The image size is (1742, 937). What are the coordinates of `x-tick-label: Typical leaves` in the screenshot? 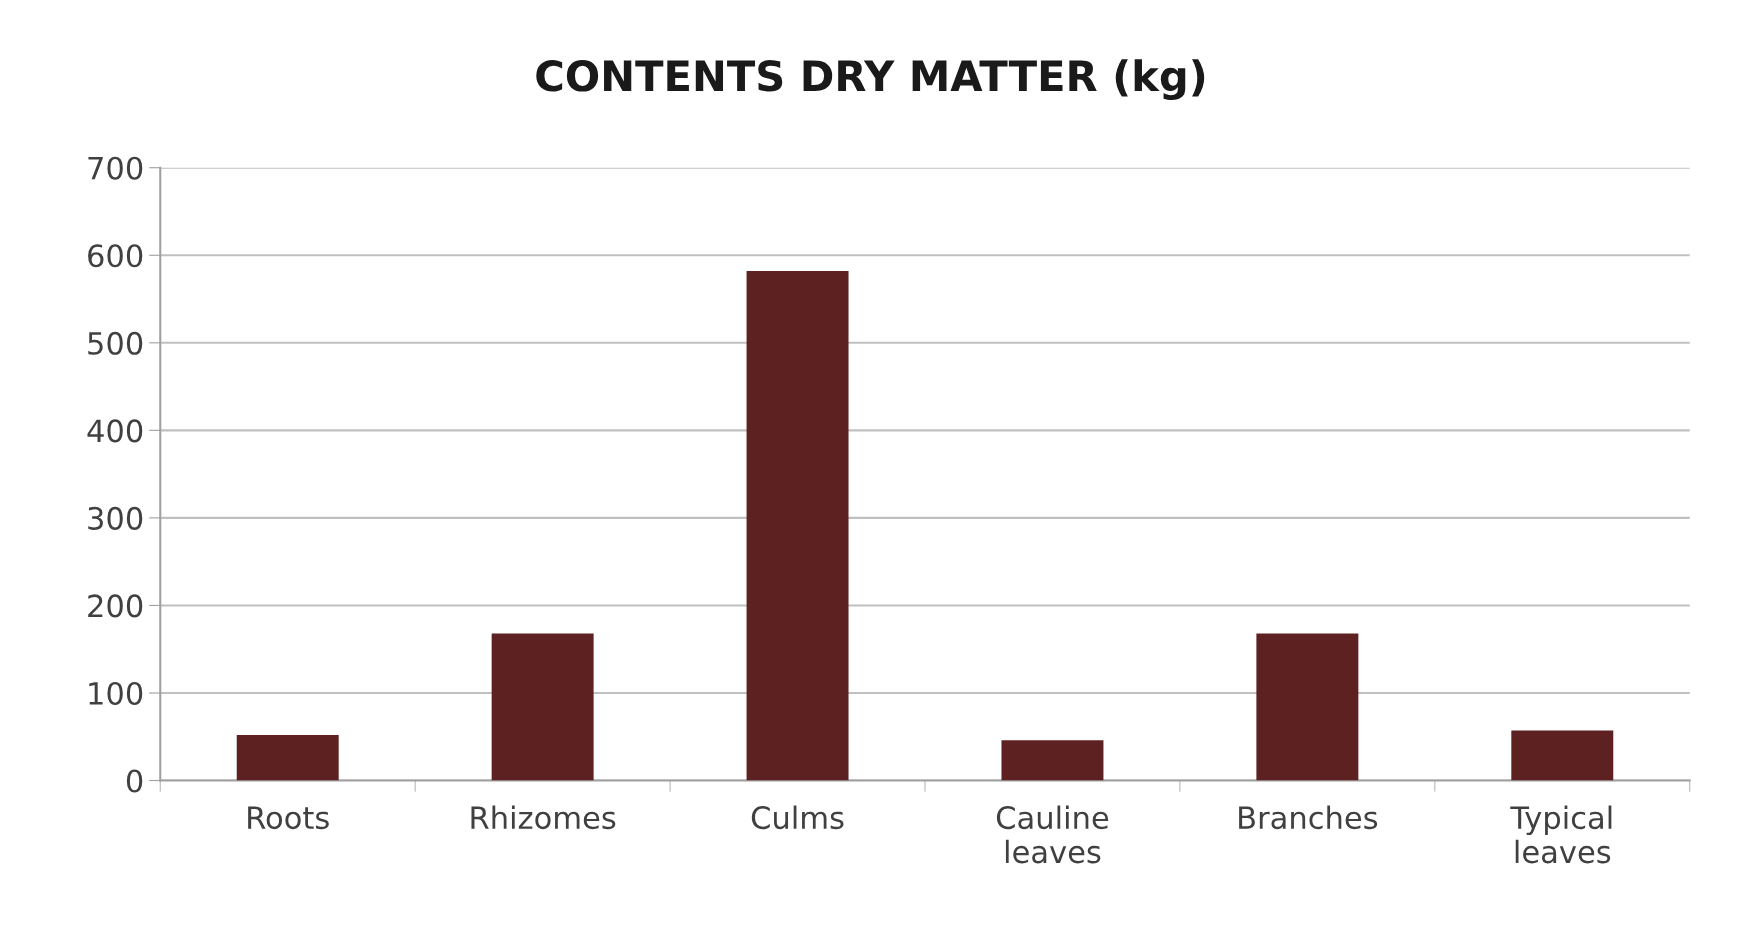 It's located at (1561, 834).